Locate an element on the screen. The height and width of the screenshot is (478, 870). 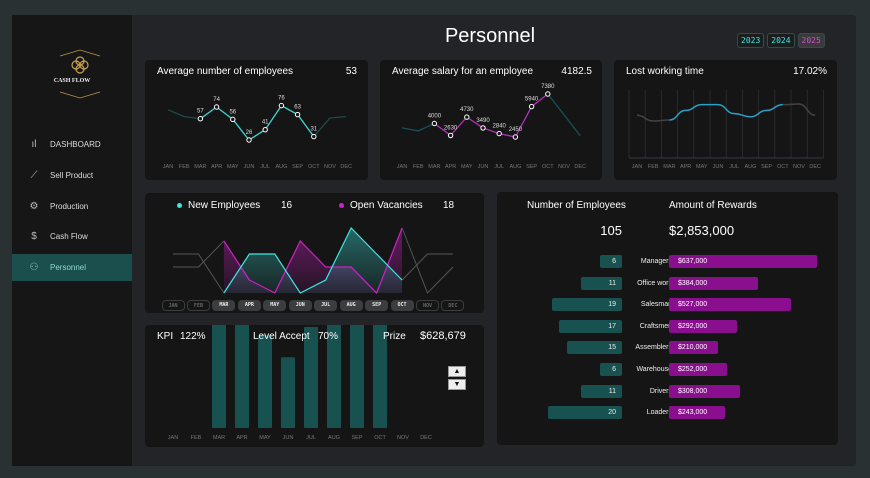
data-label: 4000 is located at coordinates (435, 116).